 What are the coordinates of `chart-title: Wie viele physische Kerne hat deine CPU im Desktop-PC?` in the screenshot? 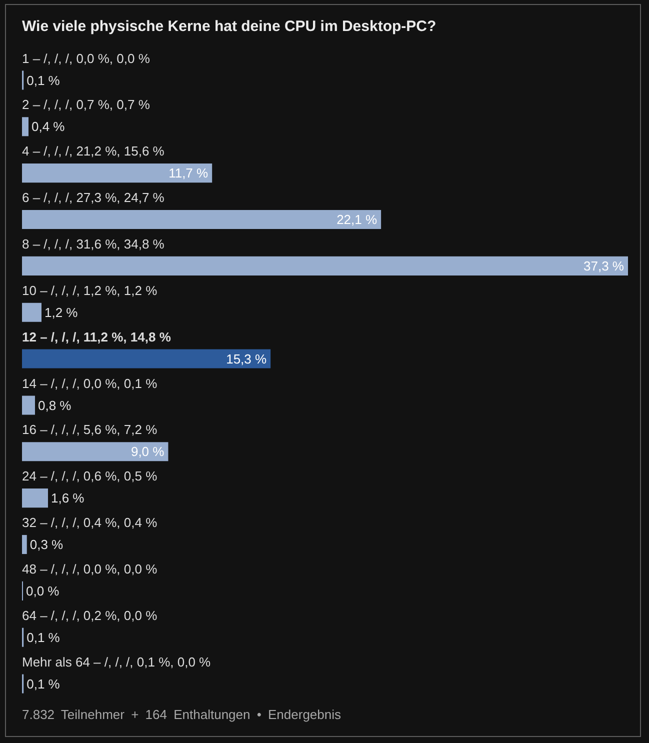 It's located at (229, 26).